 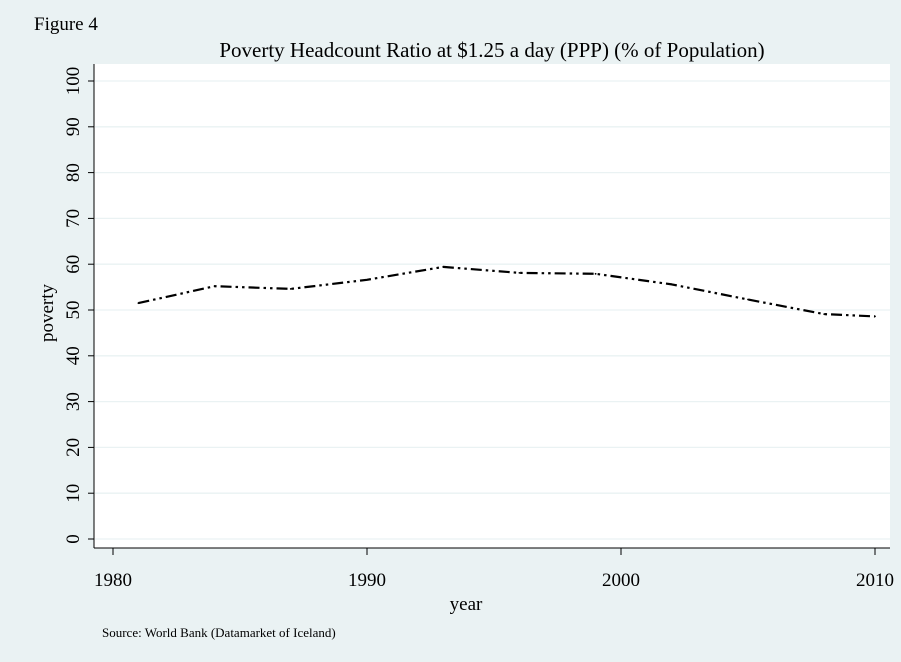 I want to click on x-tick-label: 2010, so click(x=875, y=580).